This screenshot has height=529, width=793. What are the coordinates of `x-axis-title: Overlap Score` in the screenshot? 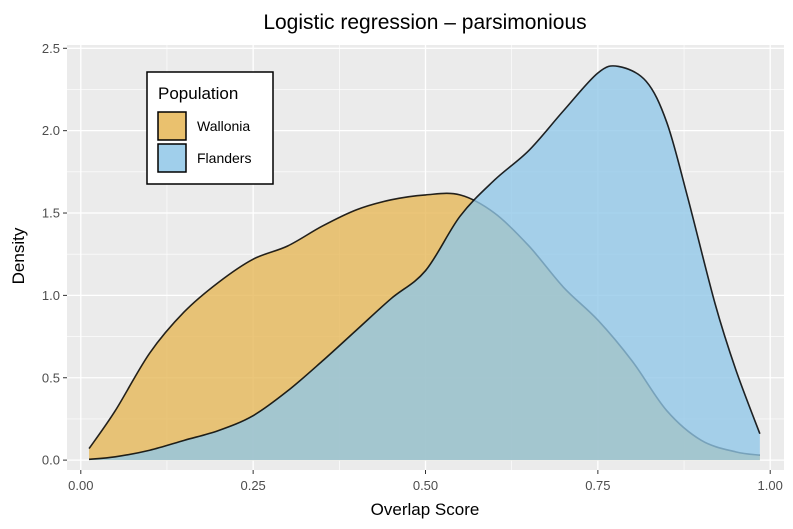 It's located at (425, 509).